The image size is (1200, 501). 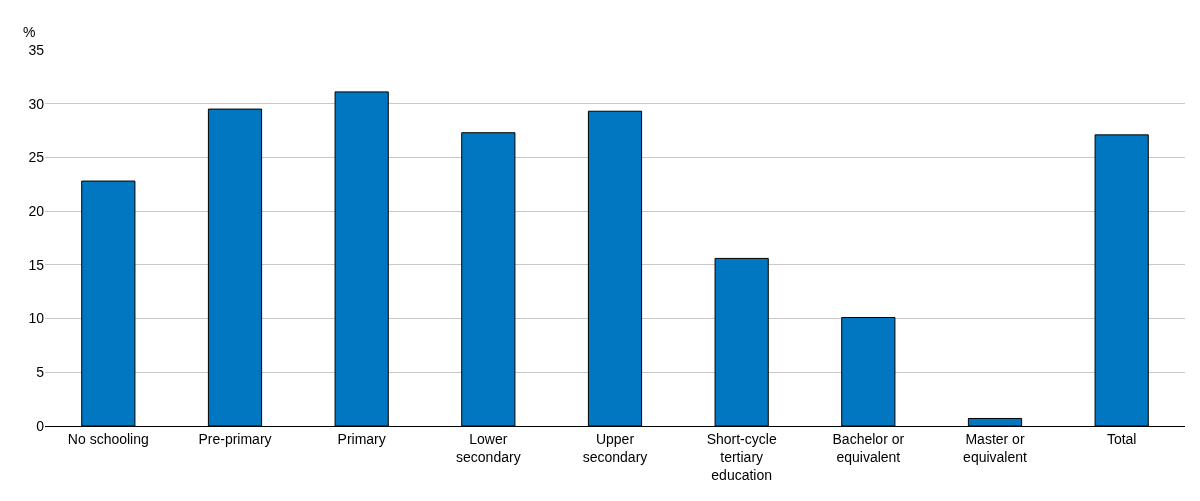 What do you see at coordinates (40, 425) in the screenshot?
I see `y-tick-label: 0` at bounding box center [40, 425].